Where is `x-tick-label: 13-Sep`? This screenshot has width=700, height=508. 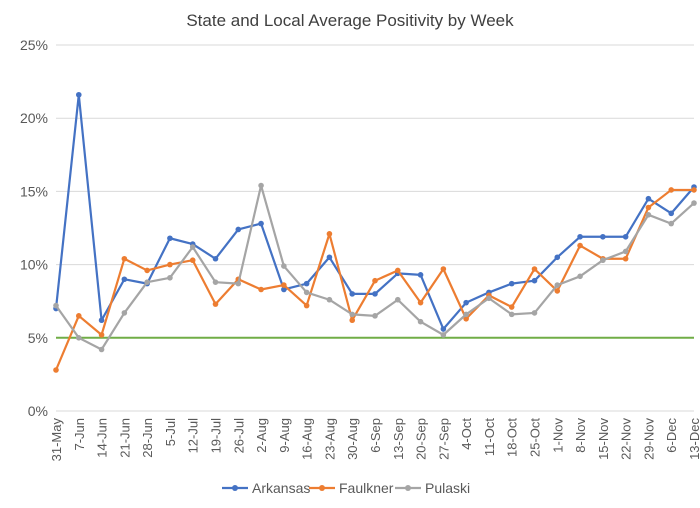 x-tick-label: 13-Sep is located at coordinates (398, 439).